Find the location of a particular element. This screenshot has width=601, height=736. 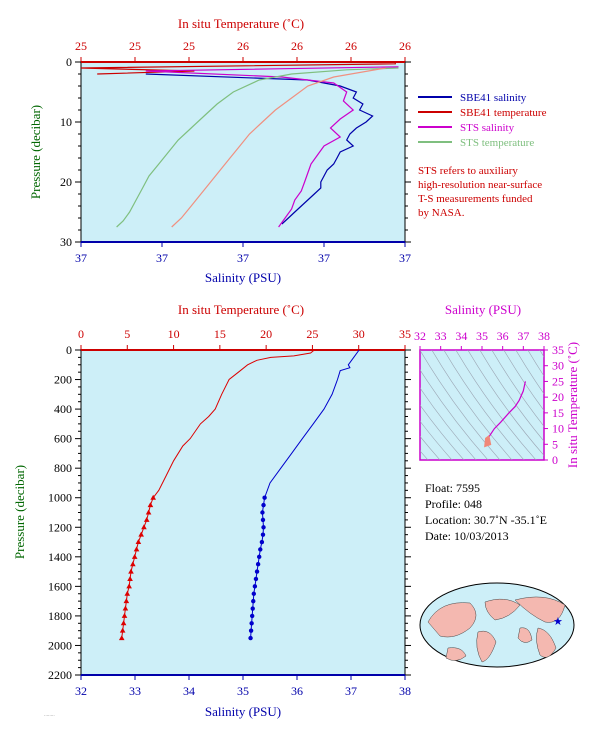

main-temp-tick-label: 25 is located at coordinates (312, 334).